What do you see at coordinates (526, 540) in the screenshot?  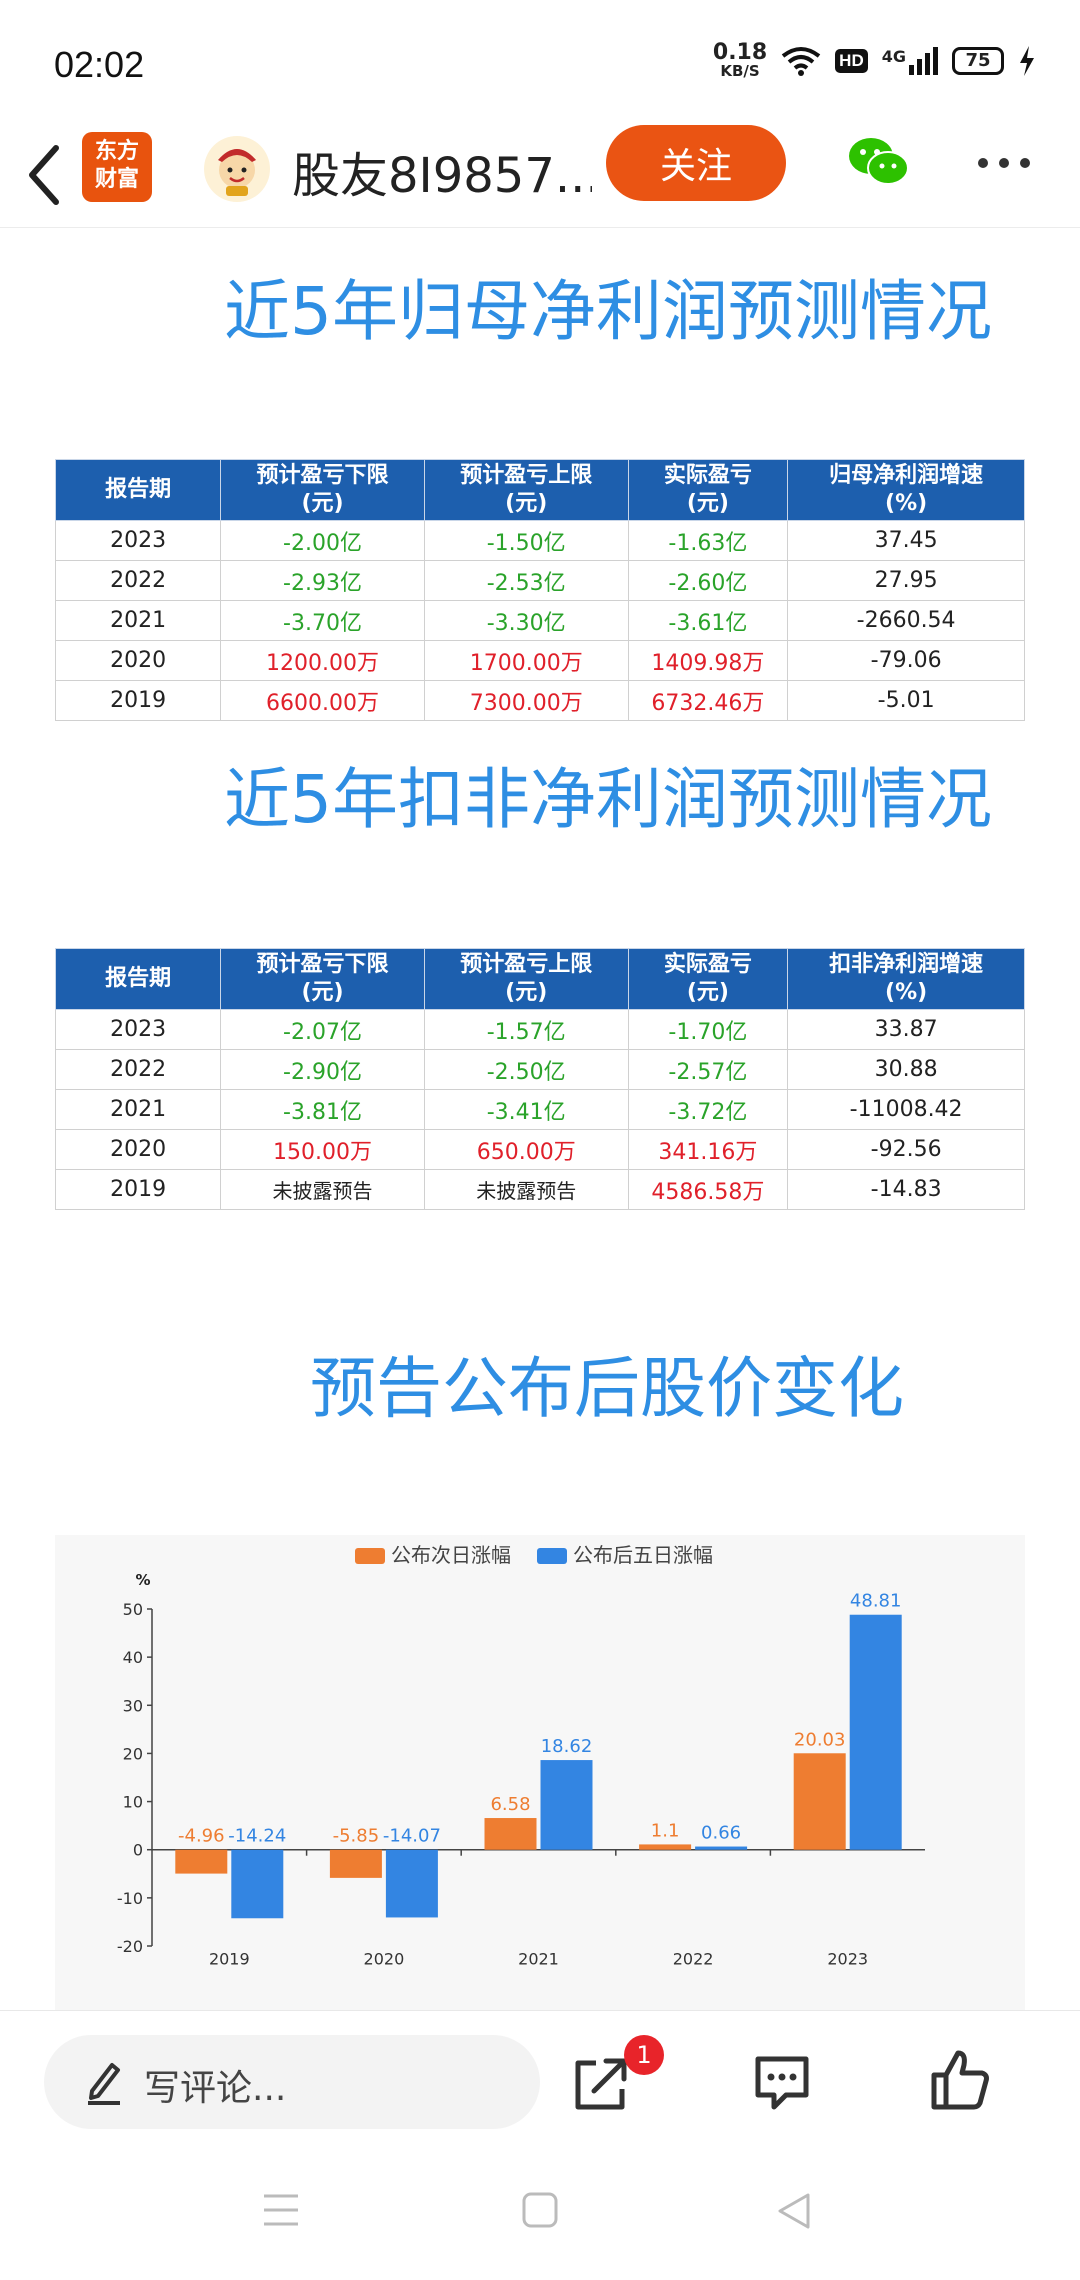 I see `table-cell: -1.50亿` at bounding box center [526, 540].